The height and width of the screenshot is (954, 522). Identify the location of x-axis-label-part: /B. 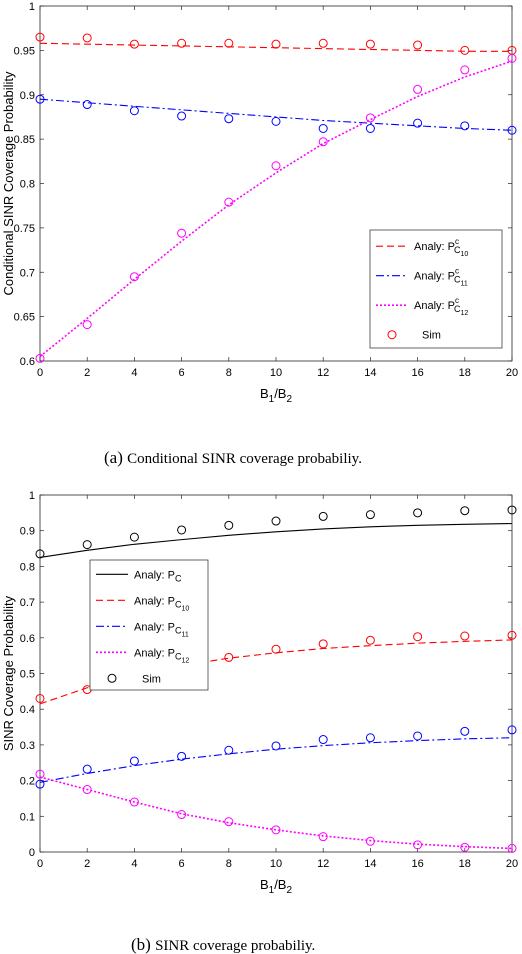
(280, 884).